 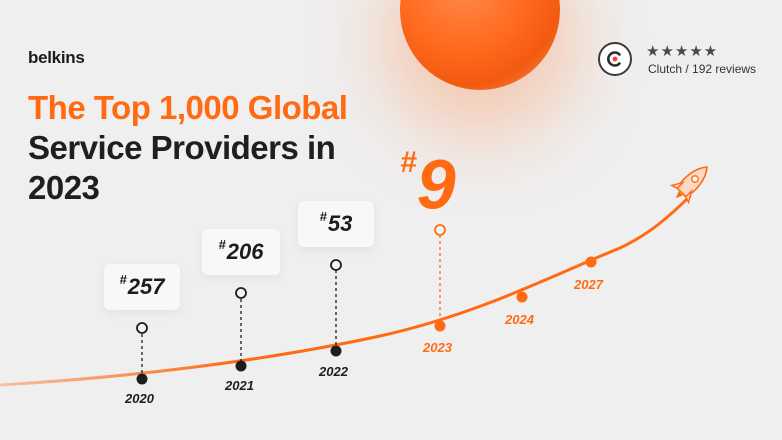 I want to click on rank-highlight-2023: #9, so click(x=428, y=179).